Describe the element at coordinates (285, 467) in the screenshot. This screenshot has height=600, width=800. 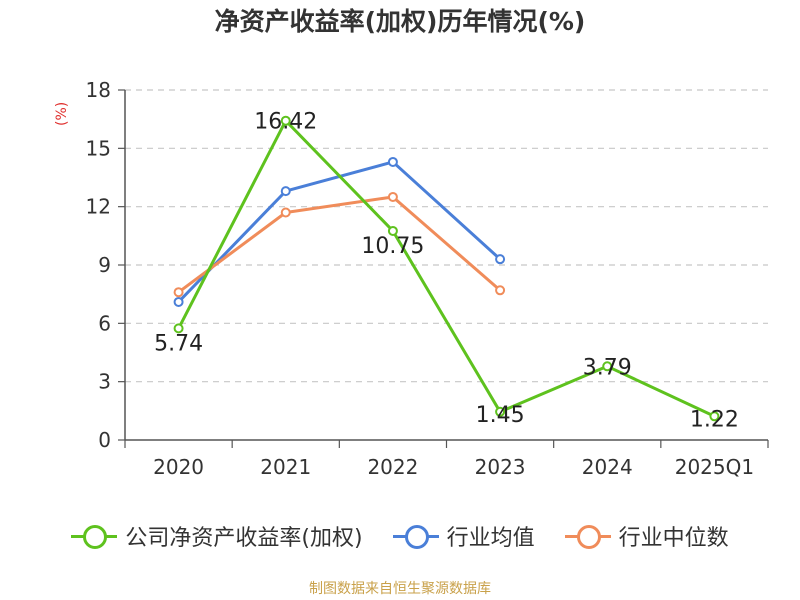
I see `x-tick-label: 2021` at that location.